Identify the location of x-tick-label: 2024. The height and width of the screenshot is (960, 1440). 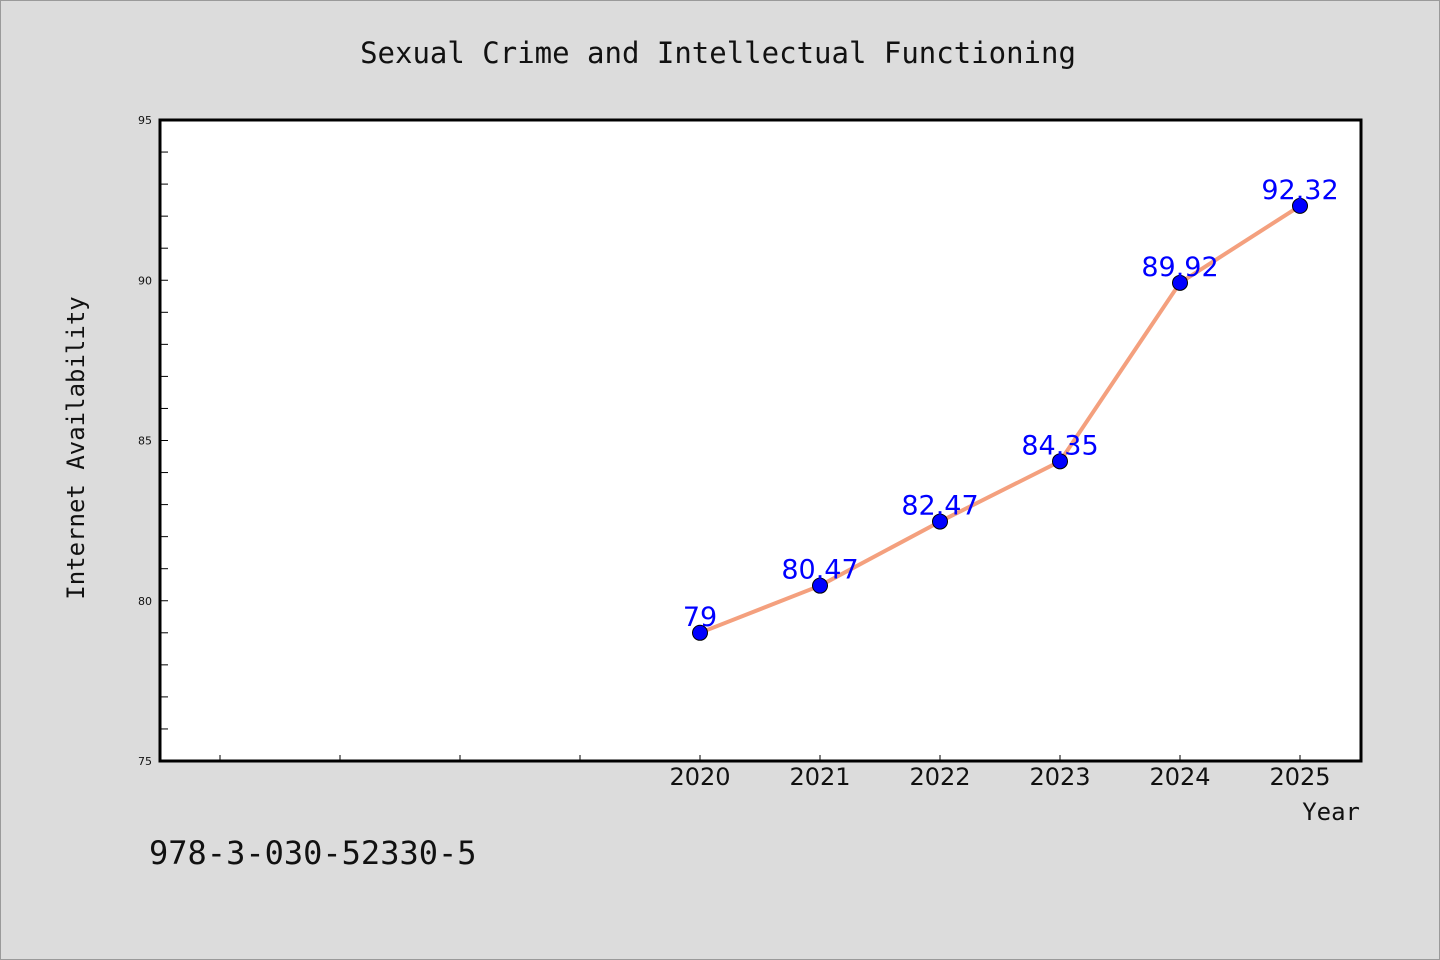
(1179, 777).